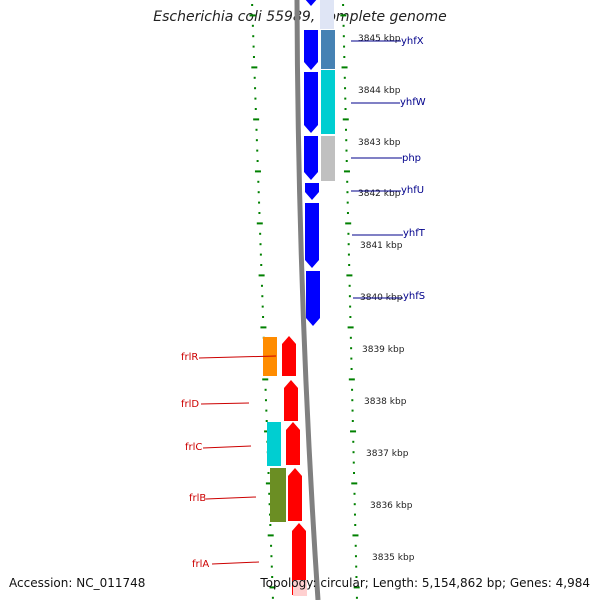 Image resolution: width=600 pixels, height=600 pixels. What do you see at coordinates (379, 91) in the screenshot?
I see `scale-label: 3844 kbp` at bounding box center [379, 91].